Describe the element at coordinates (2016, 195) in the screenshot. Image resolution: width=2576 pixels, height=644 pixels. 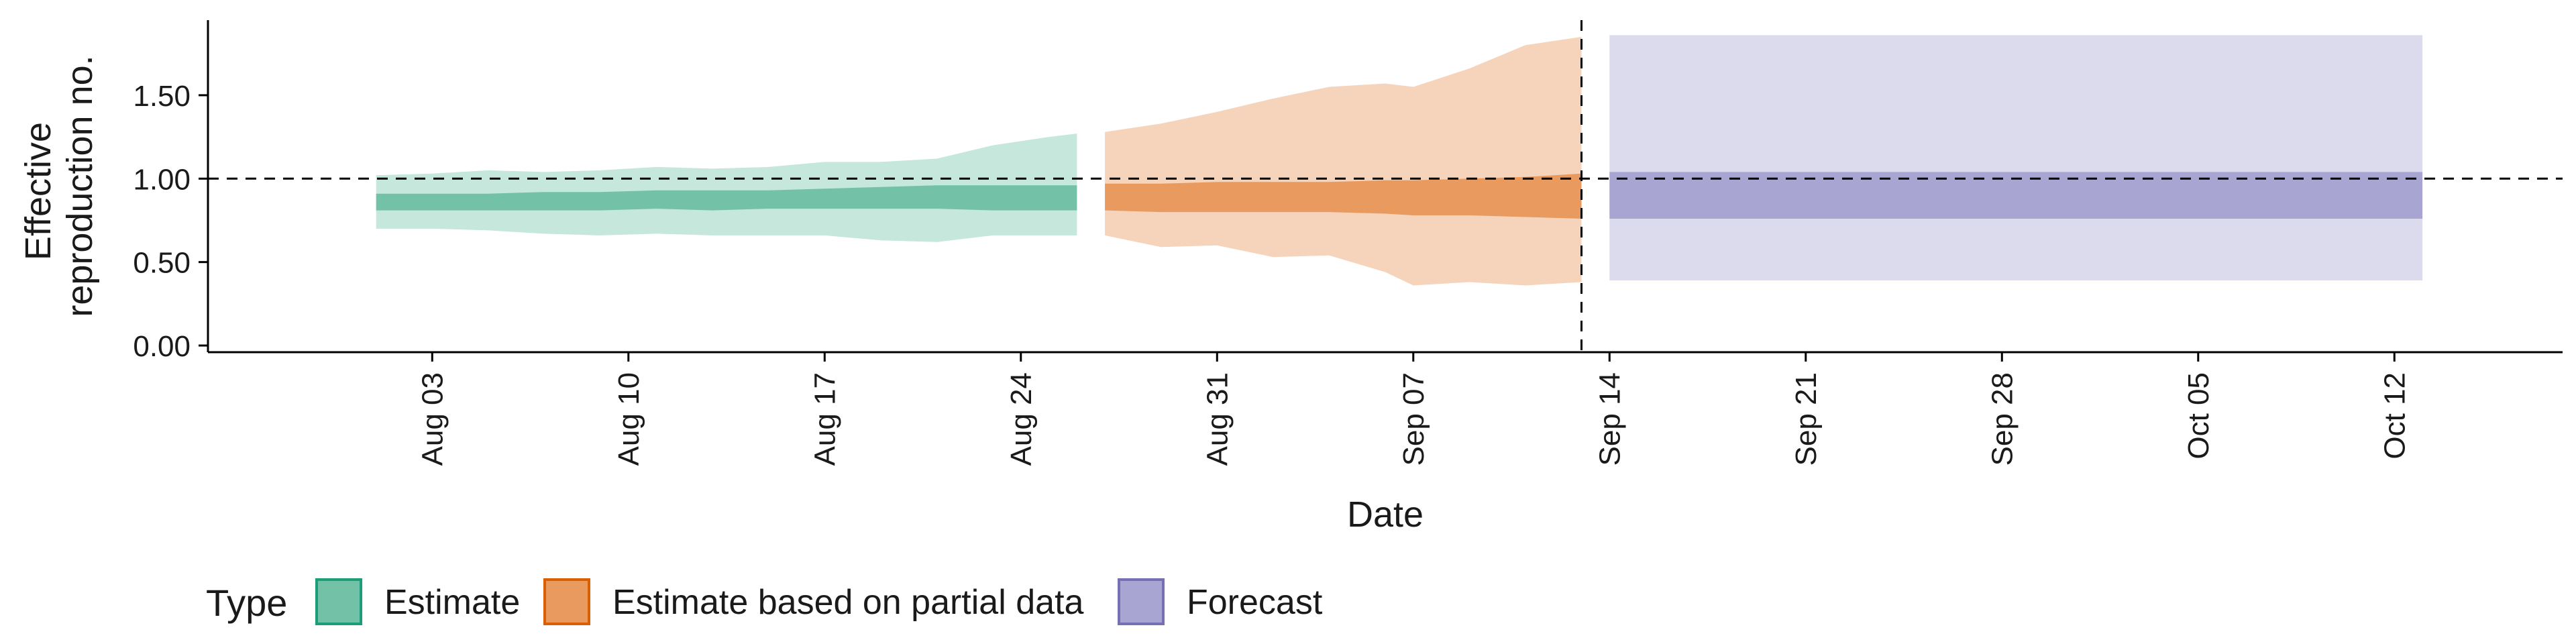
I see `series-2-inner-band` at that location.